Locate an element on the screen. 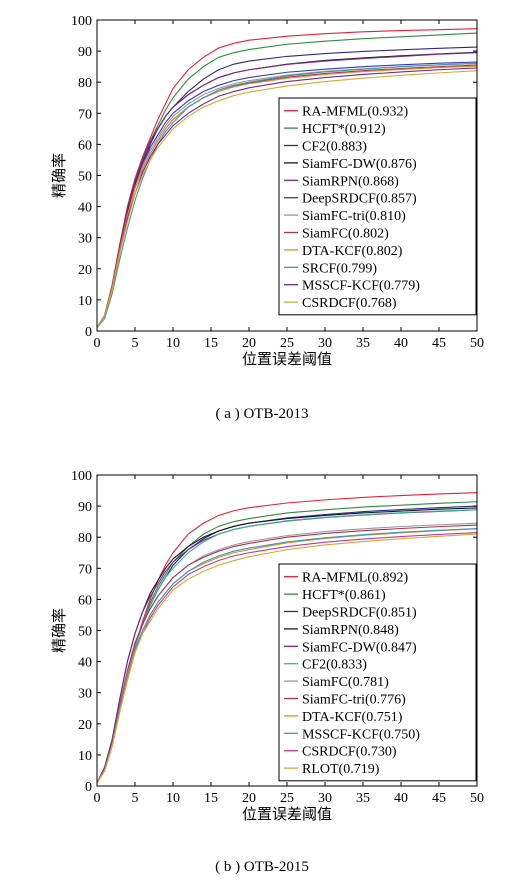  legend-entry-0: RA-MFML(0.892) is located at coordinates (355, 578).